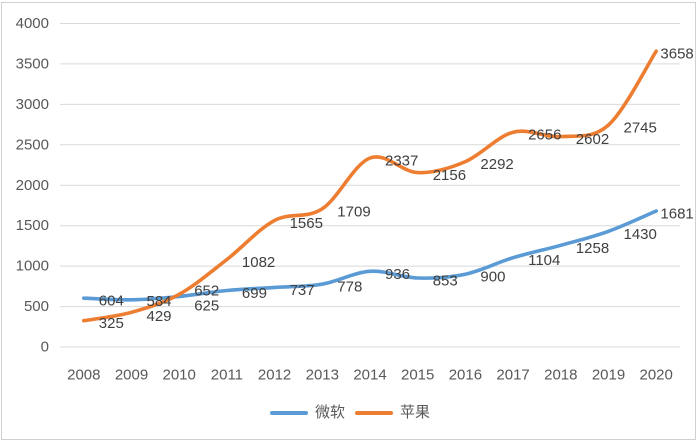 This screenshot has width=700, height=443. Describe the element at coordinates (544, 260) in the screenshot. I see `data-label: 1104` at that location.